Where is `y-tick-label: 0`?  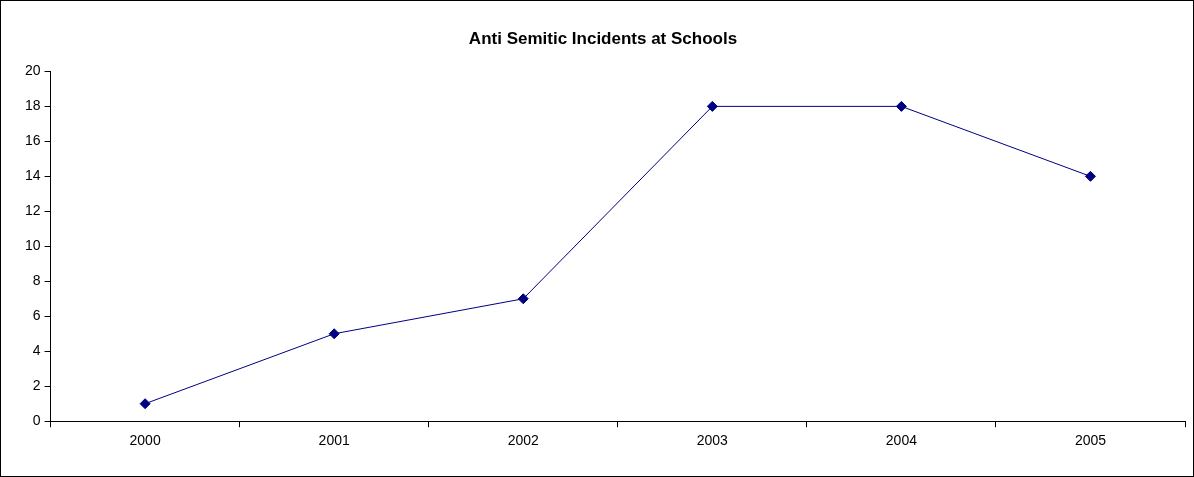
y-tick-label: 0 is located at coordinates (36, 420).